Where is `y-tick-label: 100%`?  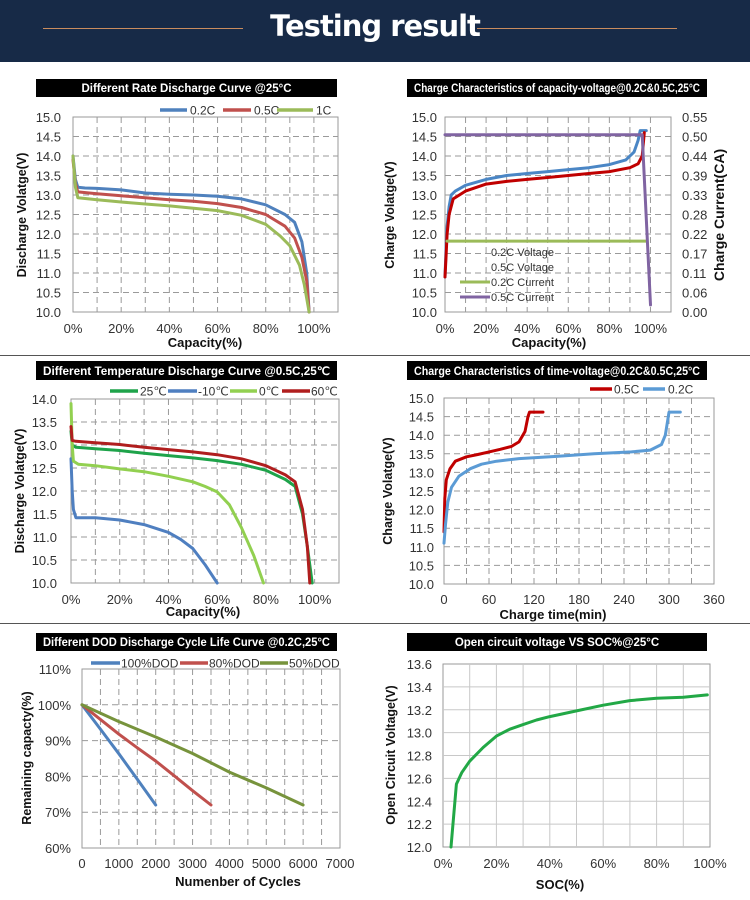
y-tick-label: 100% is located at coordinates (55, 705).